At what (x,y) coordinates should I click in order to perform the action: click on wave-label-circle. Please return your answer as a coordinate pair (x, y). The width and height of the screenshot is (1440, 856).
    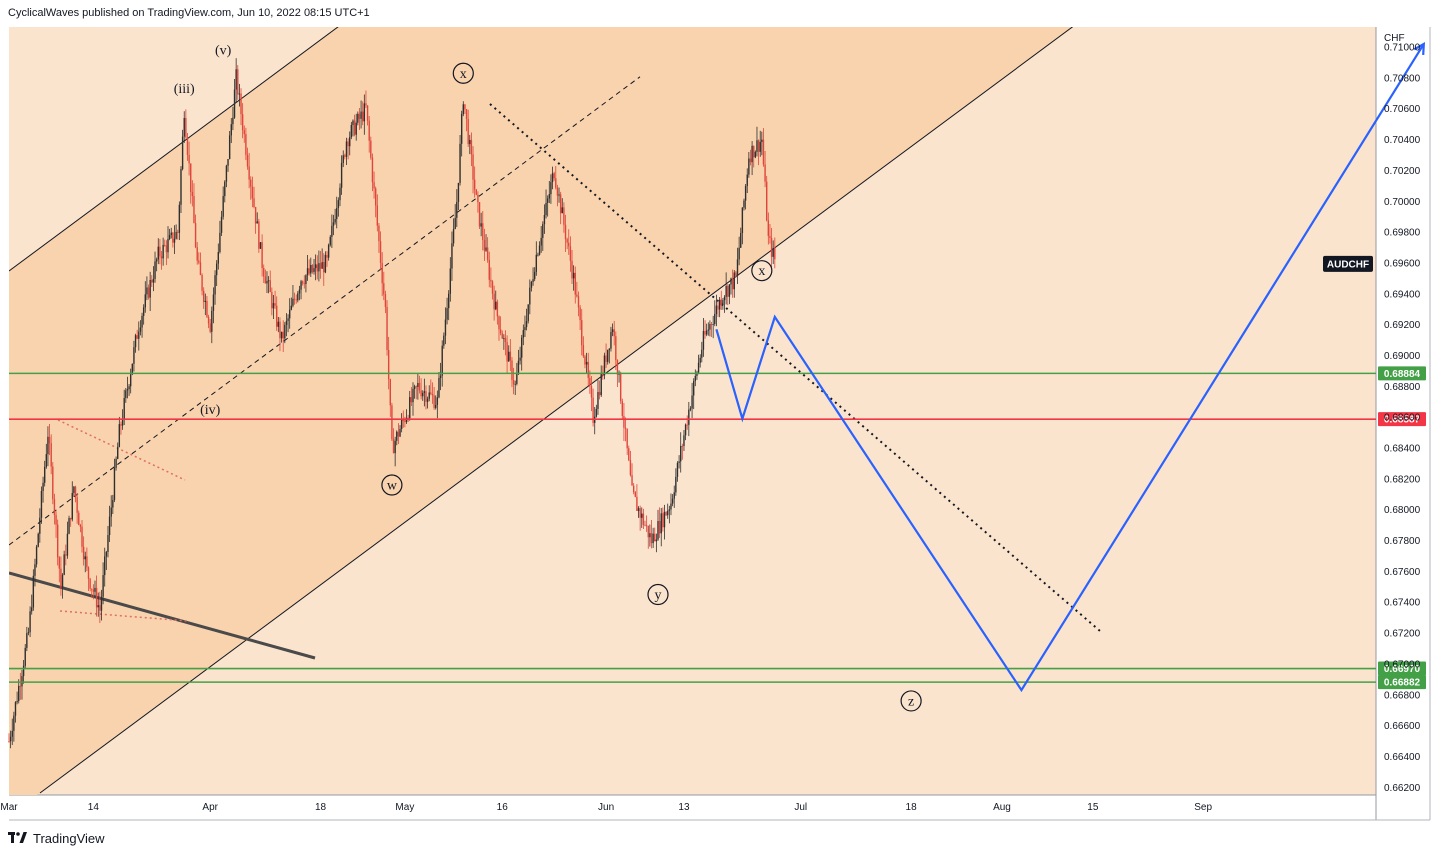
    Looking at the image, I should click on (911, 701).